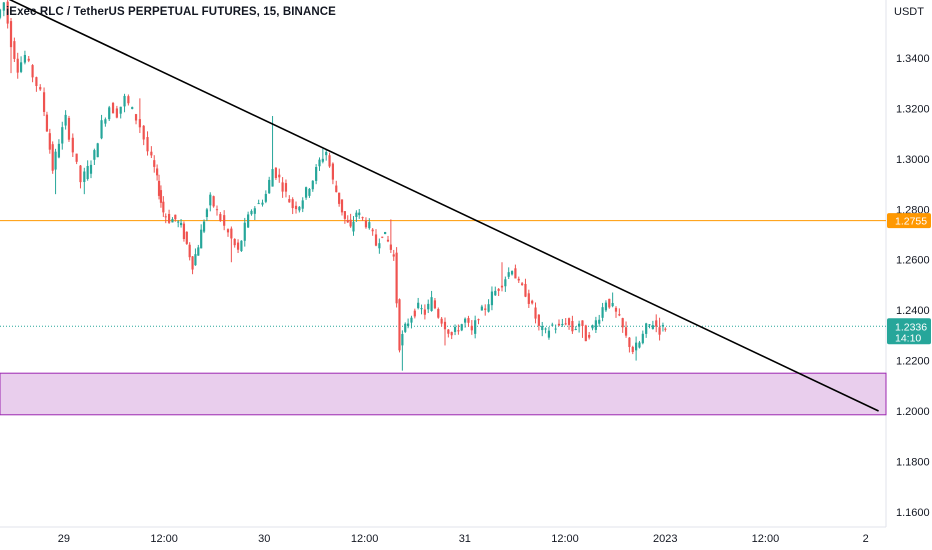  I want to click on currency-label: USDT, so click(909, 12).